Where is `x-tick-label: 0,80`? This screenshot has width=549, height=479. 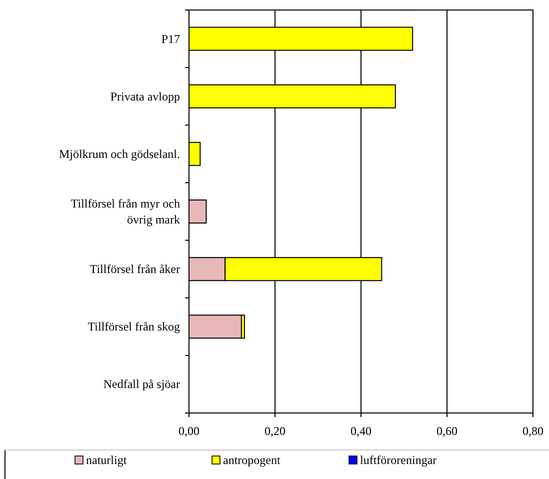
x-tick-label: 0,80 is located at coordinates (533, 431).